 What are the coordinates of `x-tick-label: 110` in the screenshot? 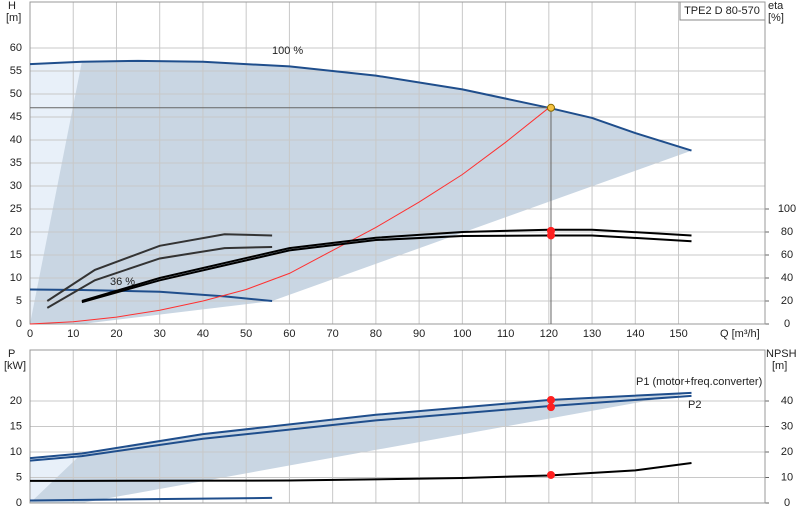 It's located at (506, 334).